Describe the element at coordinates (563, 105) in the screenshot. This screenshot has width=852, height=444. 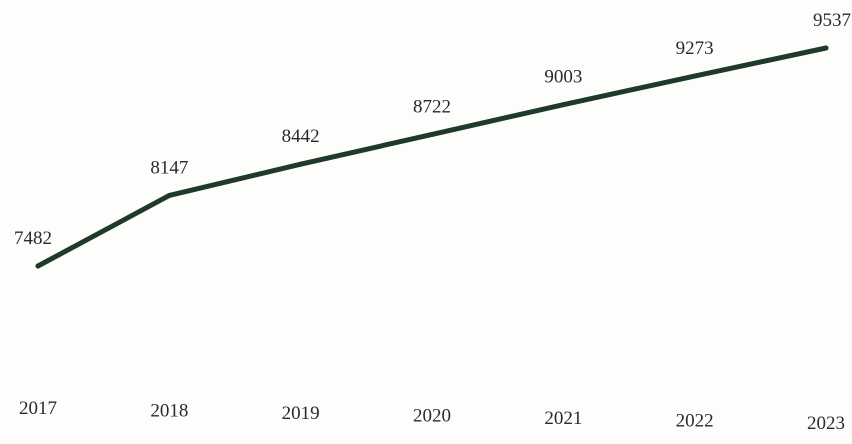
I see `data-point-2021` at that location.